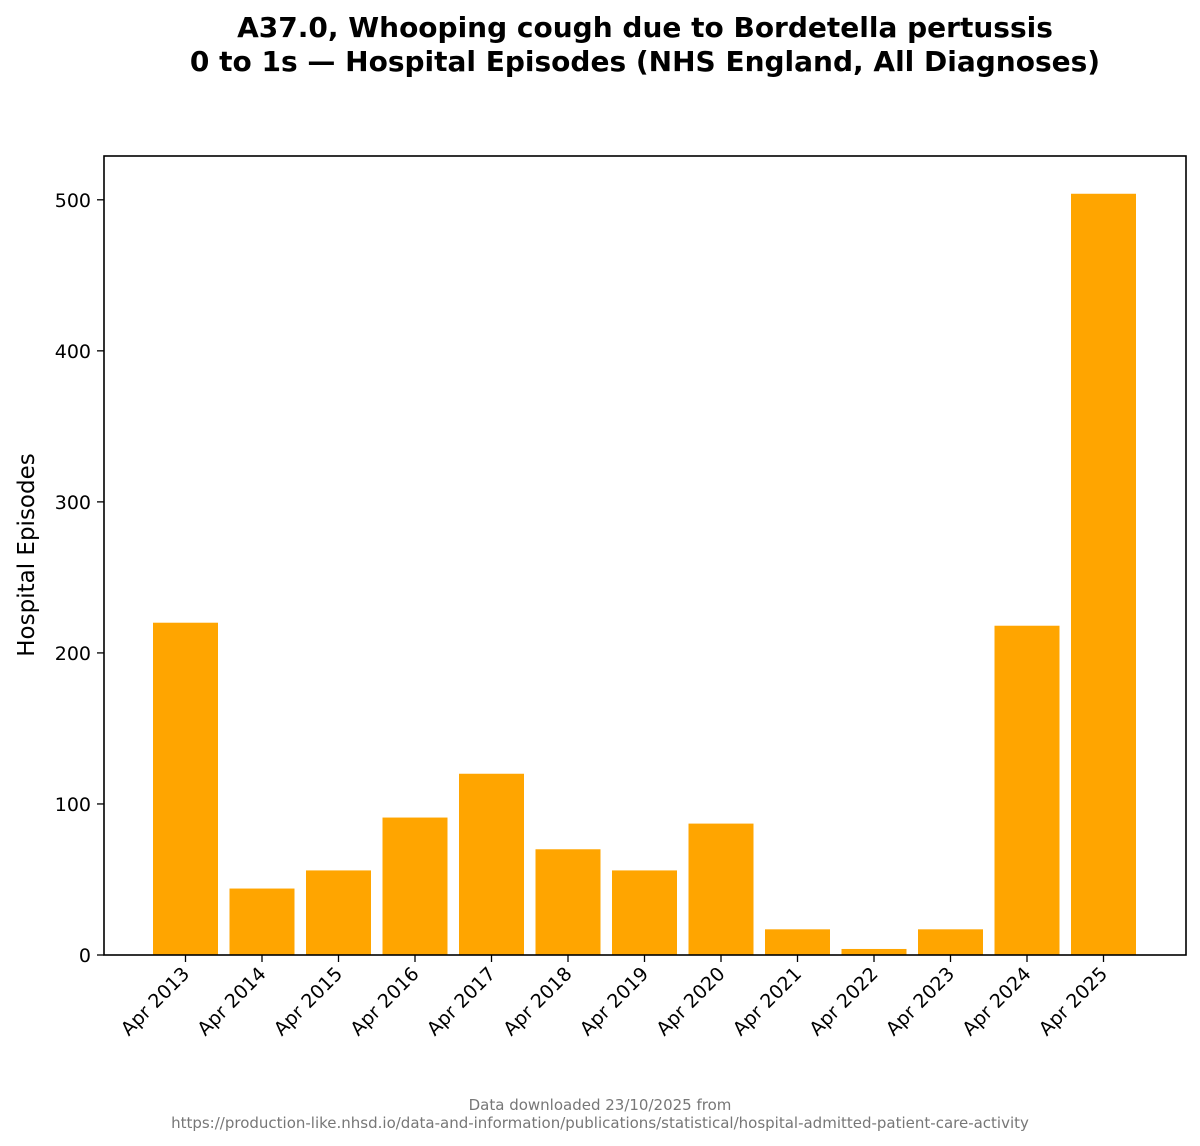  I want to click on x-tick-label: Apr 2019, so click(614, 1001).